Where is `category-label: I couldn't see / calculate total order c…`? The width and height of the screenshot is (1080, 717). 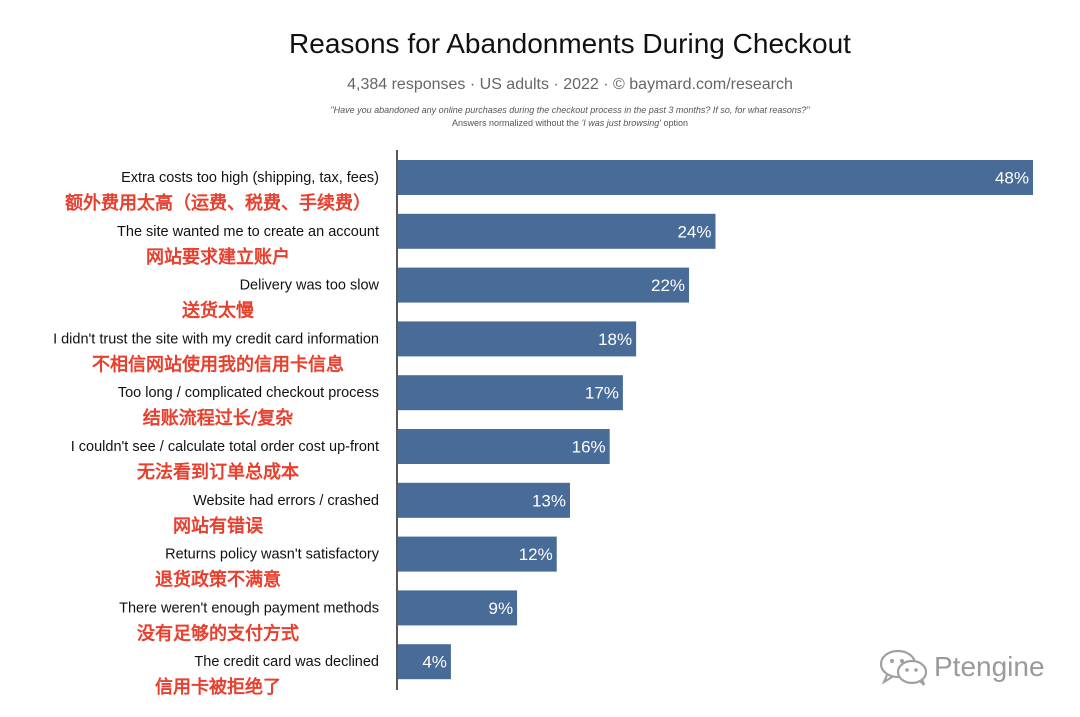 category-label: I couldn't see / calculate total order c… is located at coordinates (225, 447).